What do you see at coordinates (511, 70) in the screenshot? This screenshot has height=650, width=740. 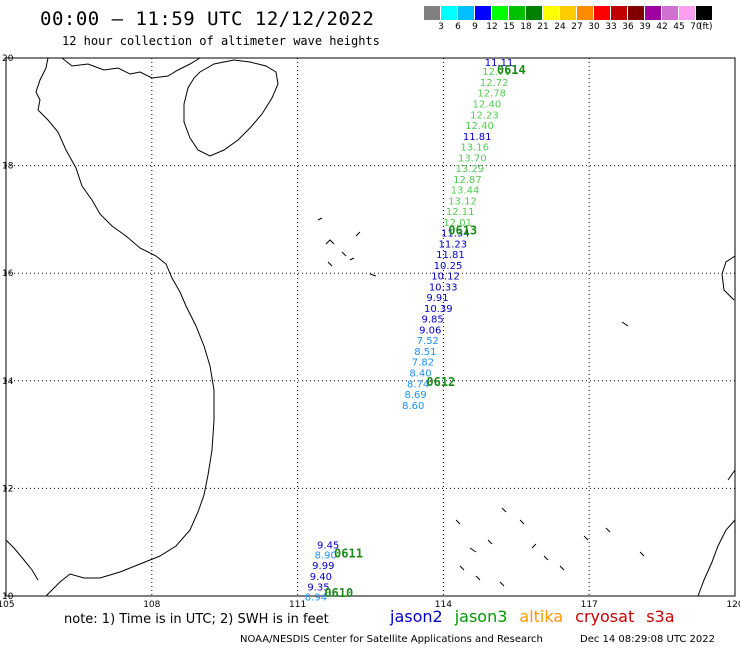 I see `pass-time-label: 0614` at bounding box center [511, 70].